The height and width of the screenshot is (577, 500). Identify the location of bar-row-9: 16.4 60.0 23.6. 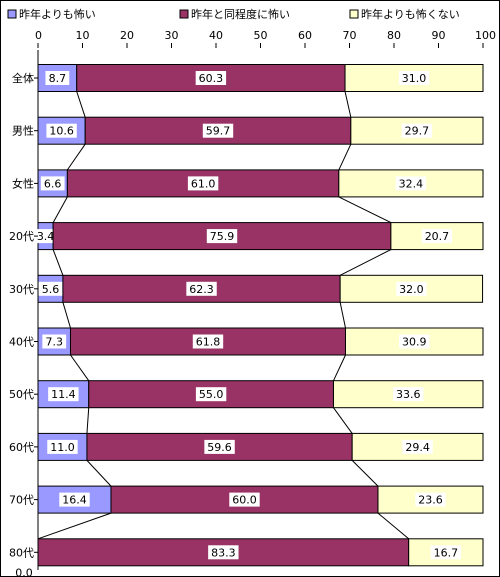
(260, 499).